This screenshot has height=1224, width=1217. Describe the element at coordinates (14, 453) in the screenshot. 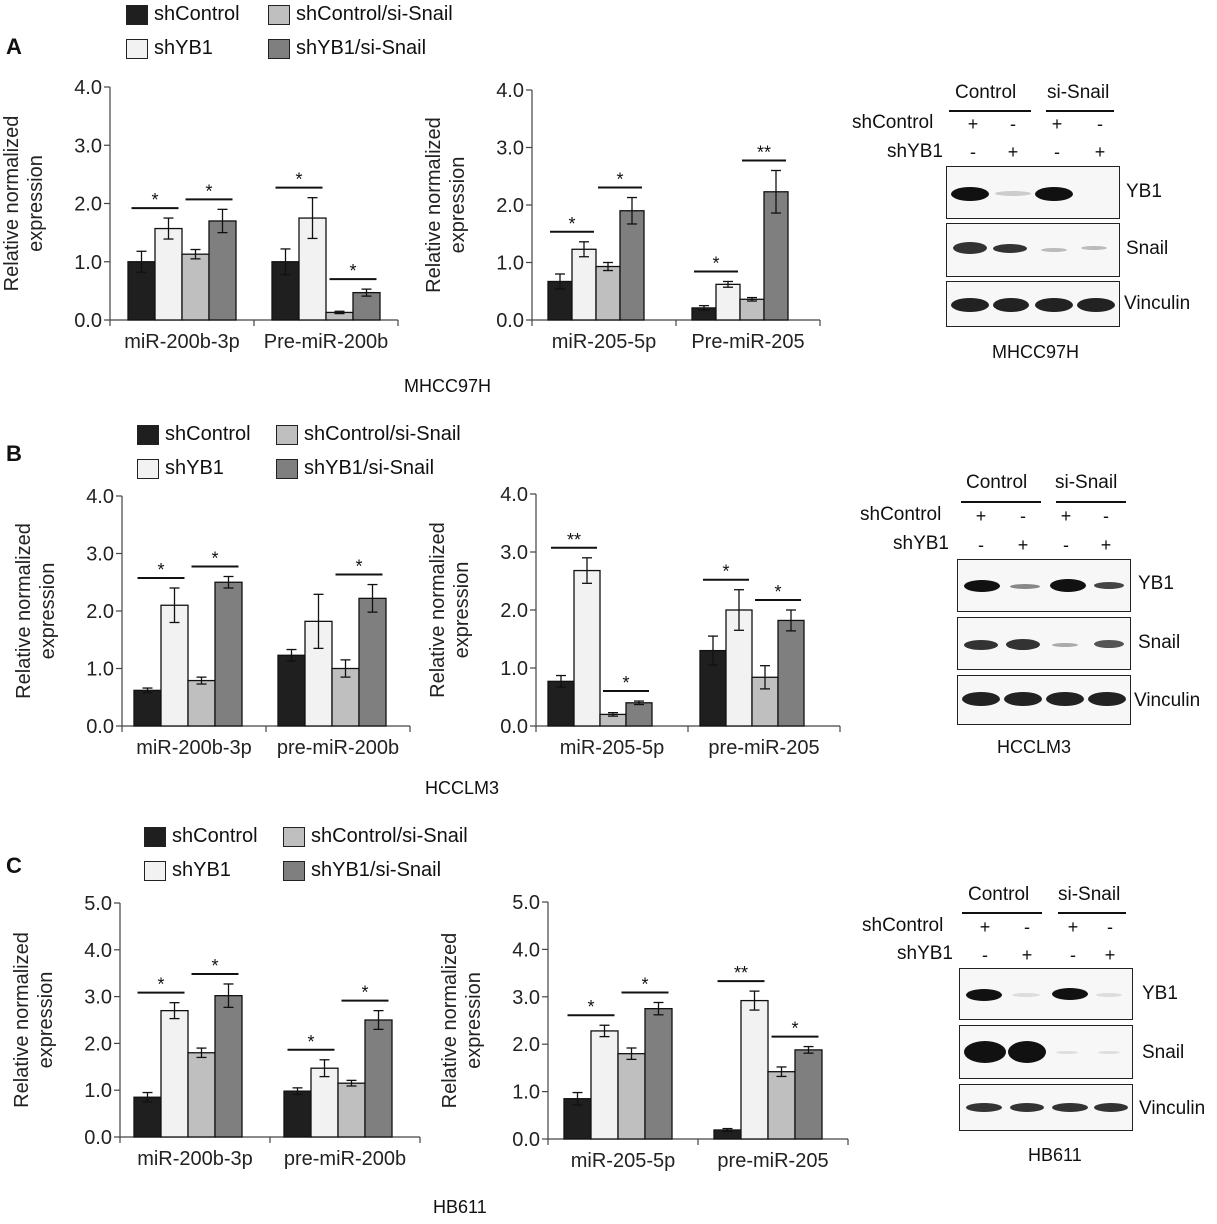

I see `panel-letter: B` at that location.